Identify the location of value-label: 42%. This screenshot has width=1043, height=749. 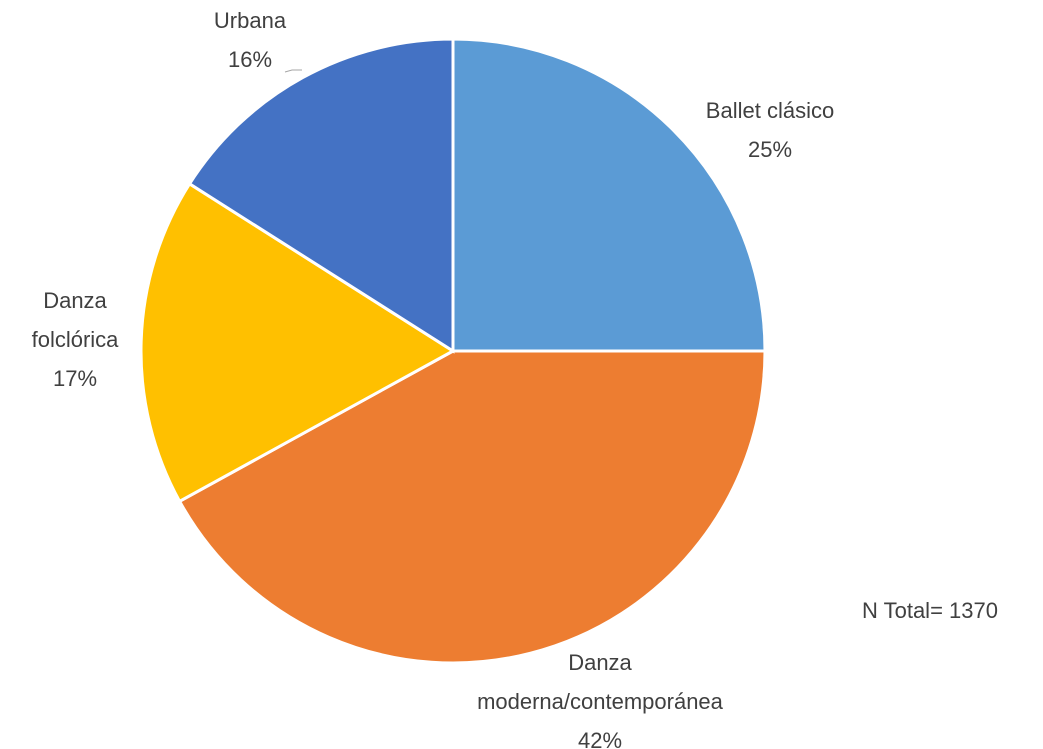
(600, 738).